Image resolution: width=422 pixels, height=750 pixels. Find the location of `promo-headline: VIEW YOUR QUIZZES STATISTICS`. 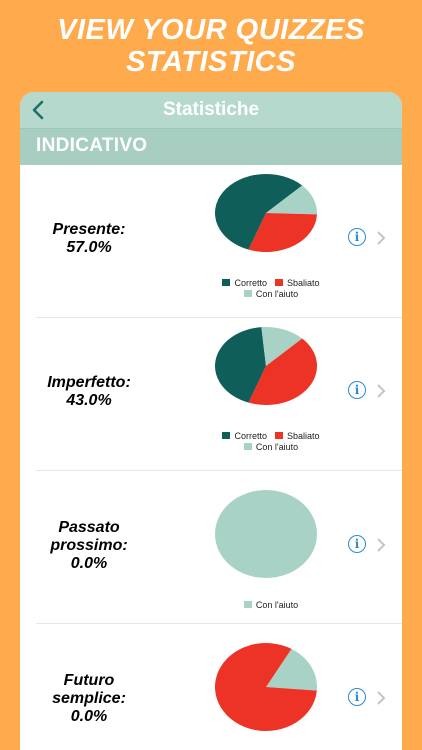

promo-headline: VIEW YOUR QUIZZES STATISTICS is located at coordinates (211, 46).